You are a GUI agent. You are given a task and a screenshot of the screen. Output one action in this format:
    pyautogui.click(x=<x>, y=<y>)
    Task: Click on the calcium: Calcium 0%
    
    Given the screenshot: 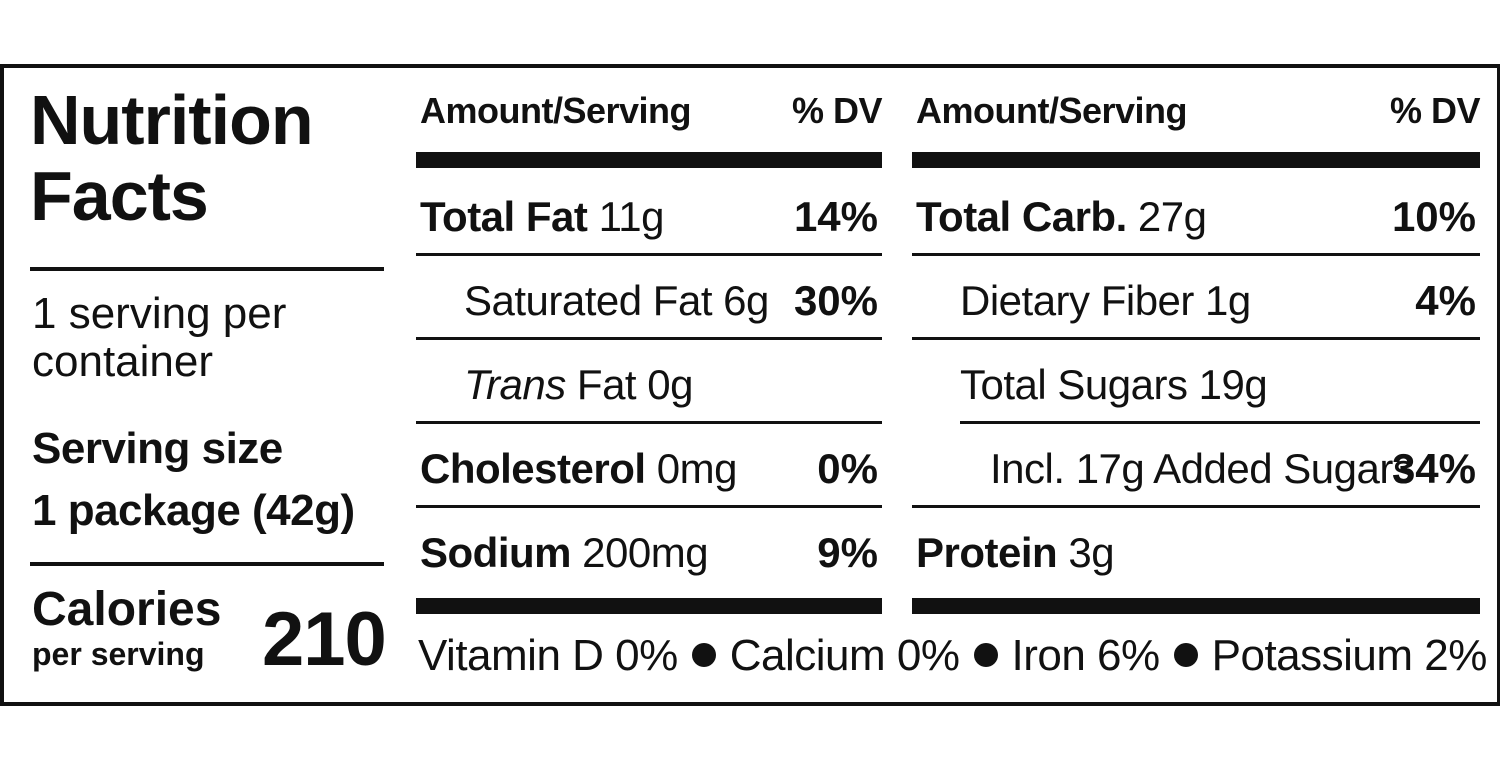 What is the action you would take?
    pyautogui.click(x=844, y=655)
    